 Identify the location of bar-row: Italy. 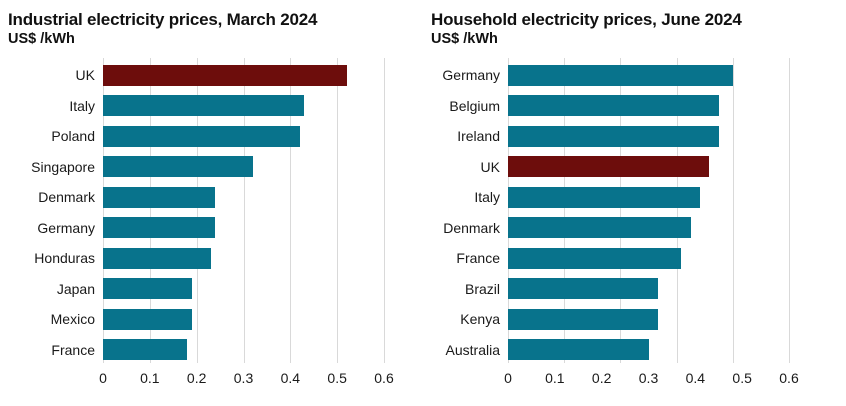
(610, 197).